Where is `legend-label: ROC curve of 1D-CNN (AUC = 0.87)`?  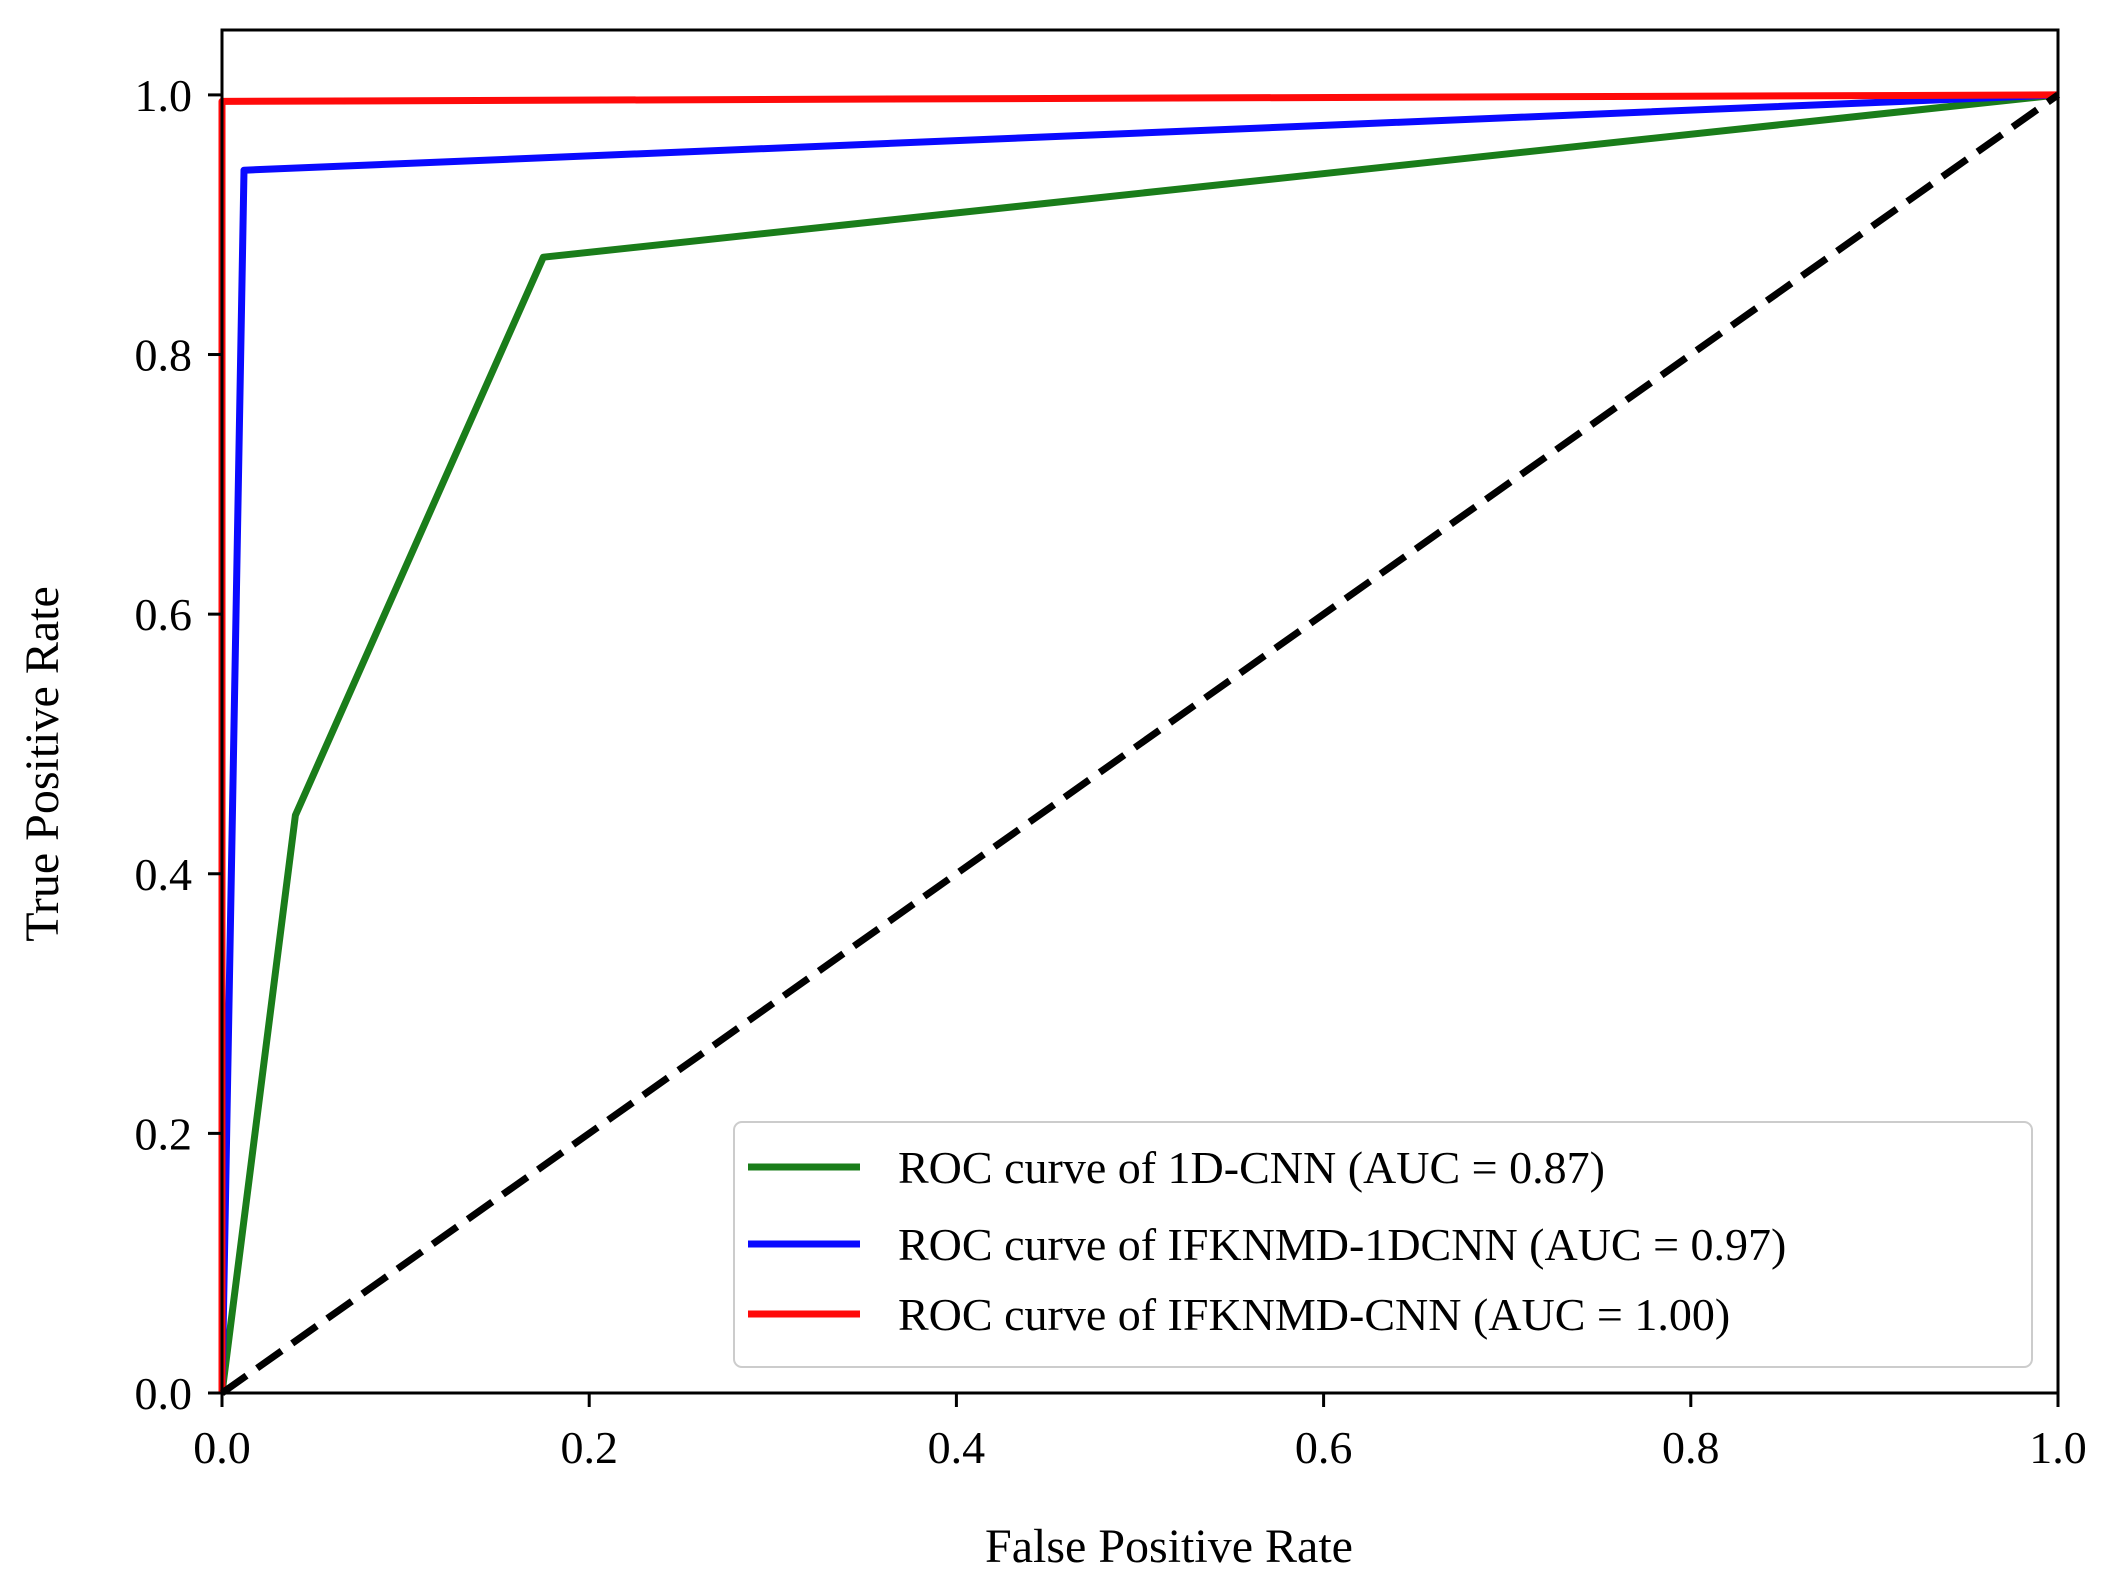
legend-label: ROC curve of 1D-CNN (AUC = 0.87) is located at coordinates (1251, 1167).